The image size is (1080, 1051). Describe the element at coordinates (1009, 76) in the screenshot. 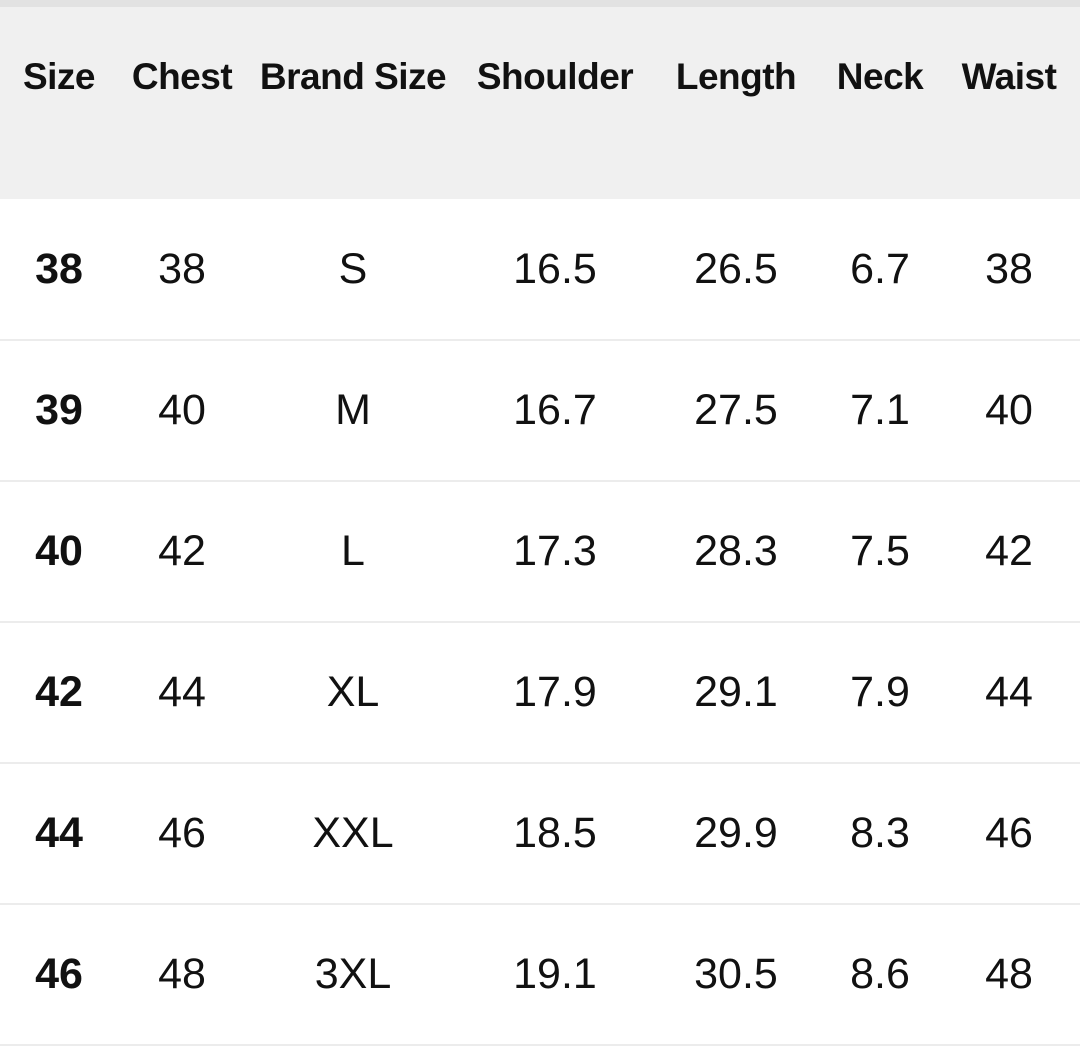

I see `column-header-waist: Waist` at that location.